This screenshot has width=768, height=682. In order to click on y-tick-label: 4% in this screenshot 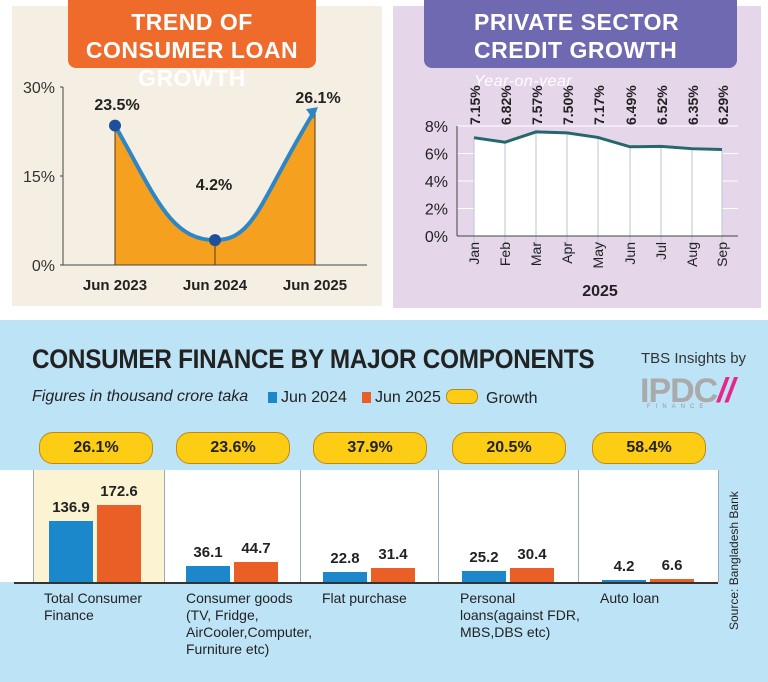, I will do `click(436, 182)`.